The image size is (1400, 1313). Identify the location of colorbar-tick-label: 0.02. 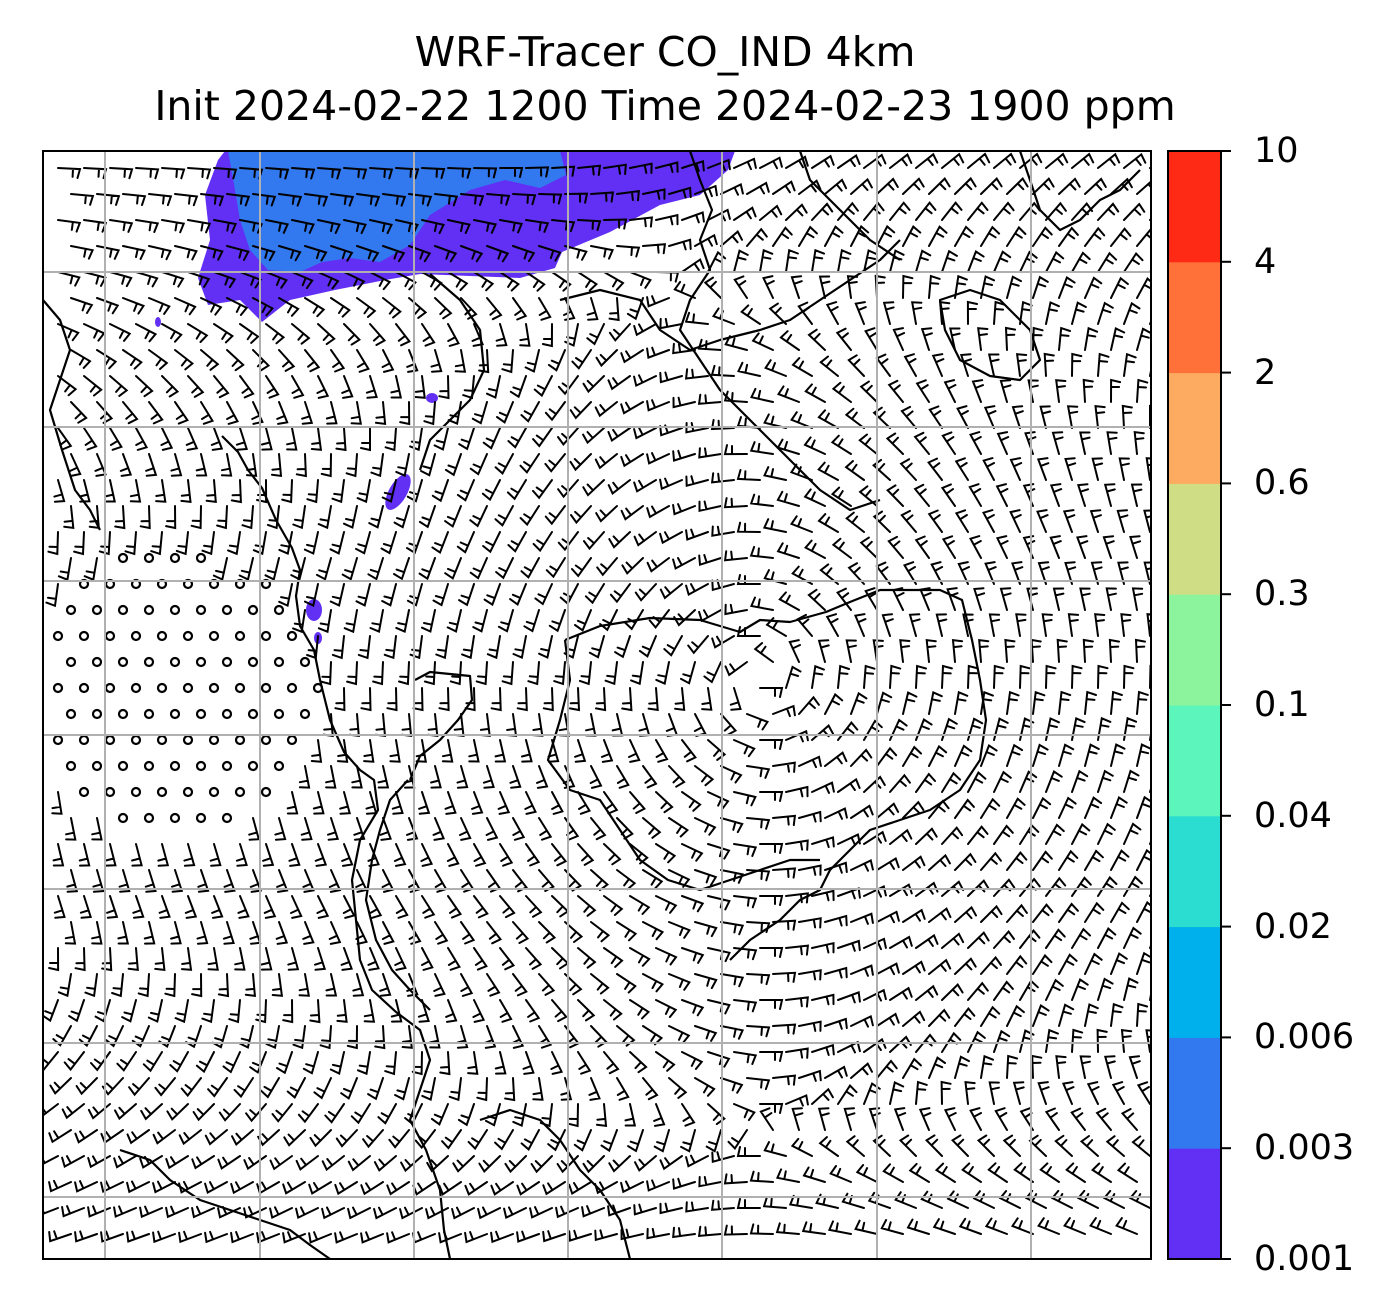
(1293, 926).